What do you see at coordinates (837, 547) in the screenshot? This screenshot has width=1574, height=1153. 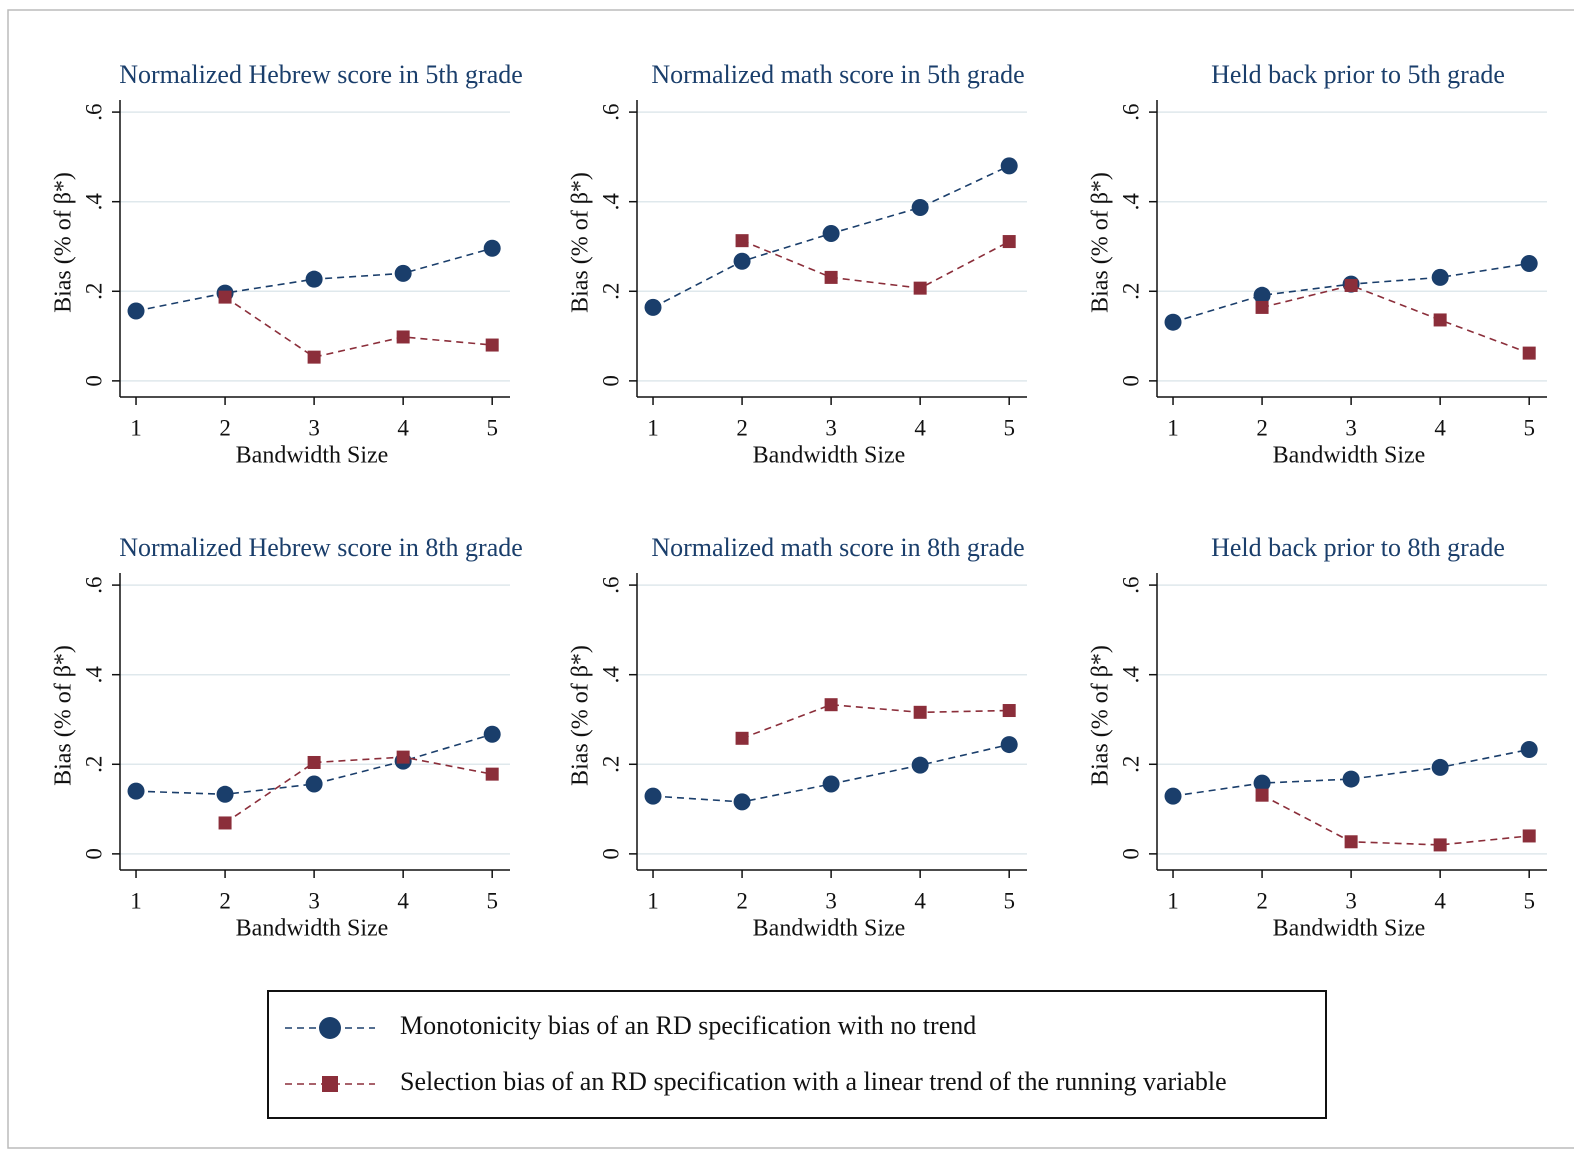 I see `chart-title: Normalized math score in 8th grade` at bounding box center [837, 547].